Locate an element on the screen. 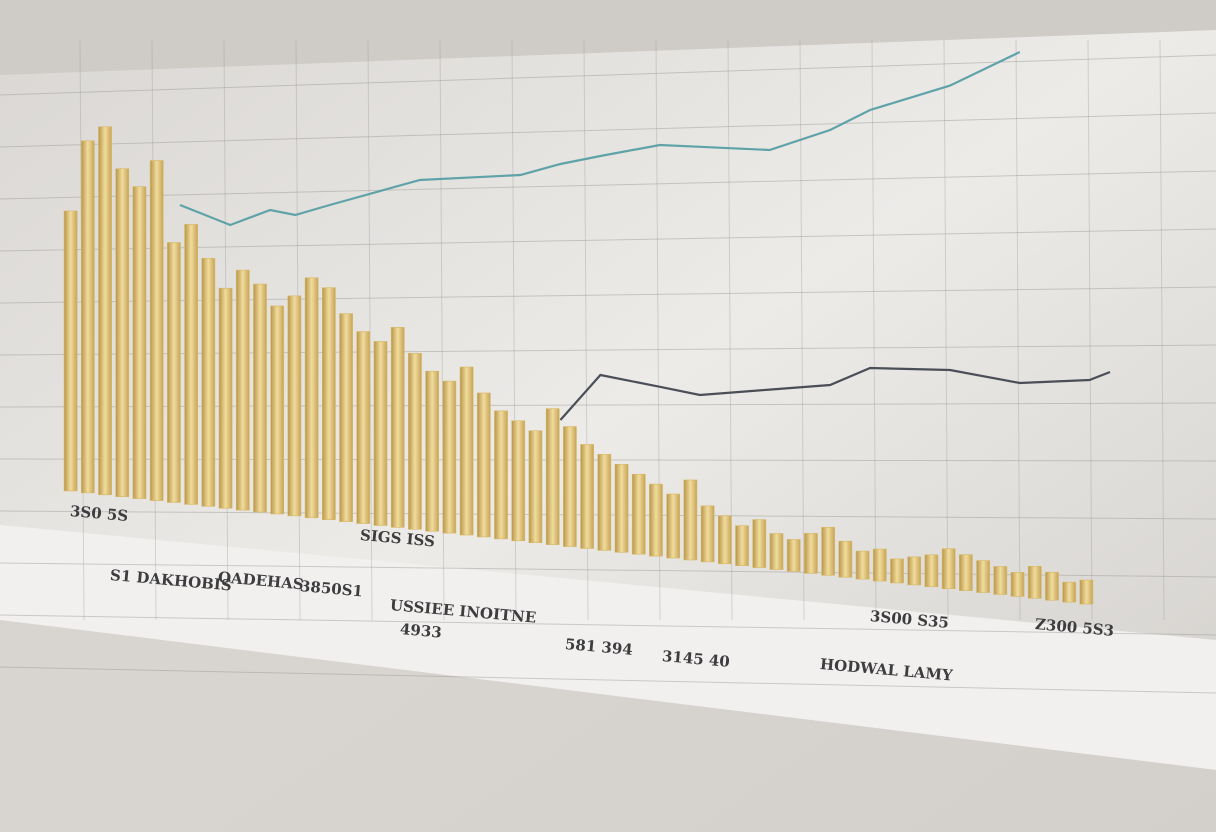 This screenshot has width=1216, height=832. annotation: 3145 40 is located at coordinates (695, 659).